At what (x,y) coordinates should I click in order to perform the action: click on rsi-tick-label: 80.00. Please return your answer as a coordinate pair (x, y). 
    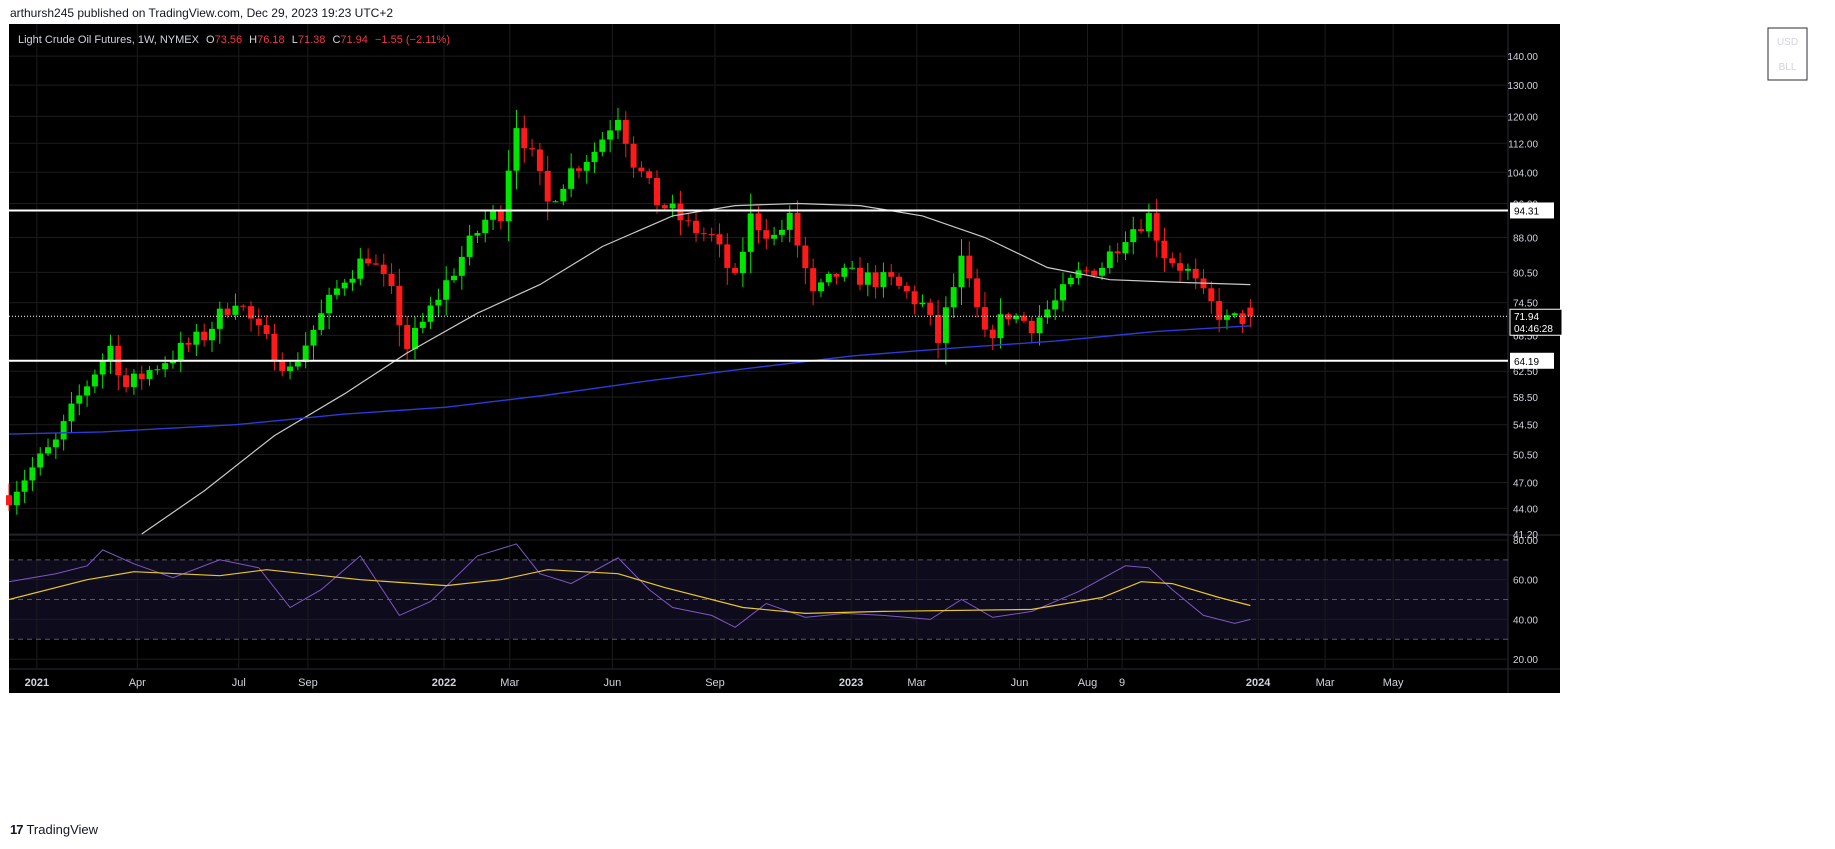
    Looking at the image, I should click on (1525, 541).